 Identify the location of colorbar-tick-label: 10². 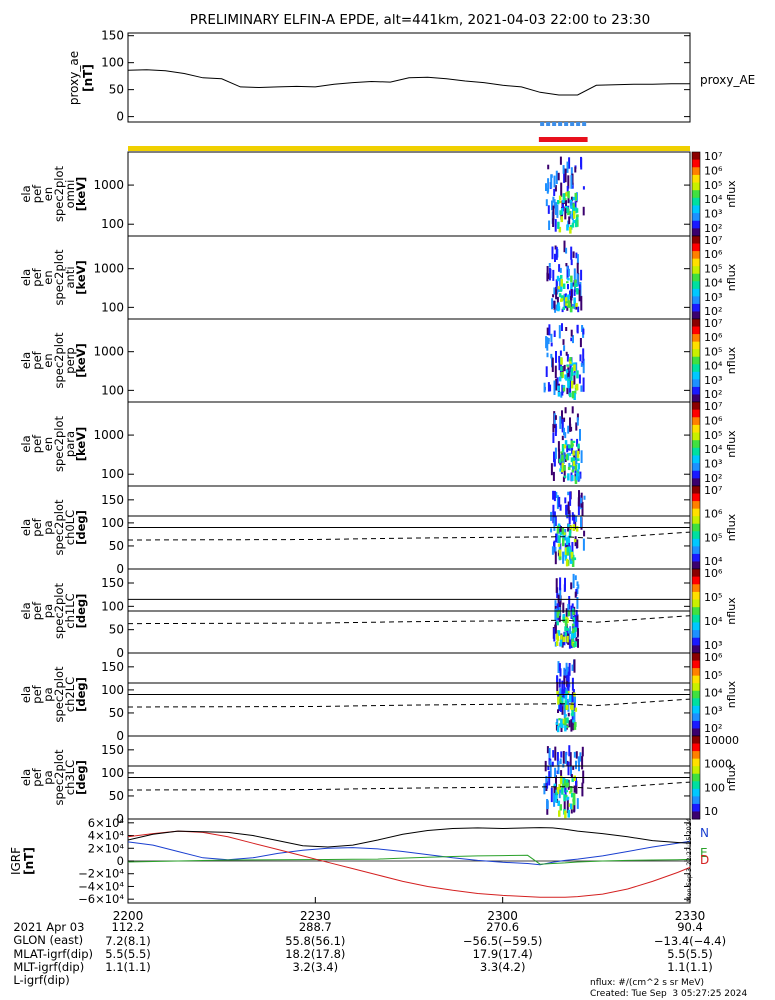
(713, 728).